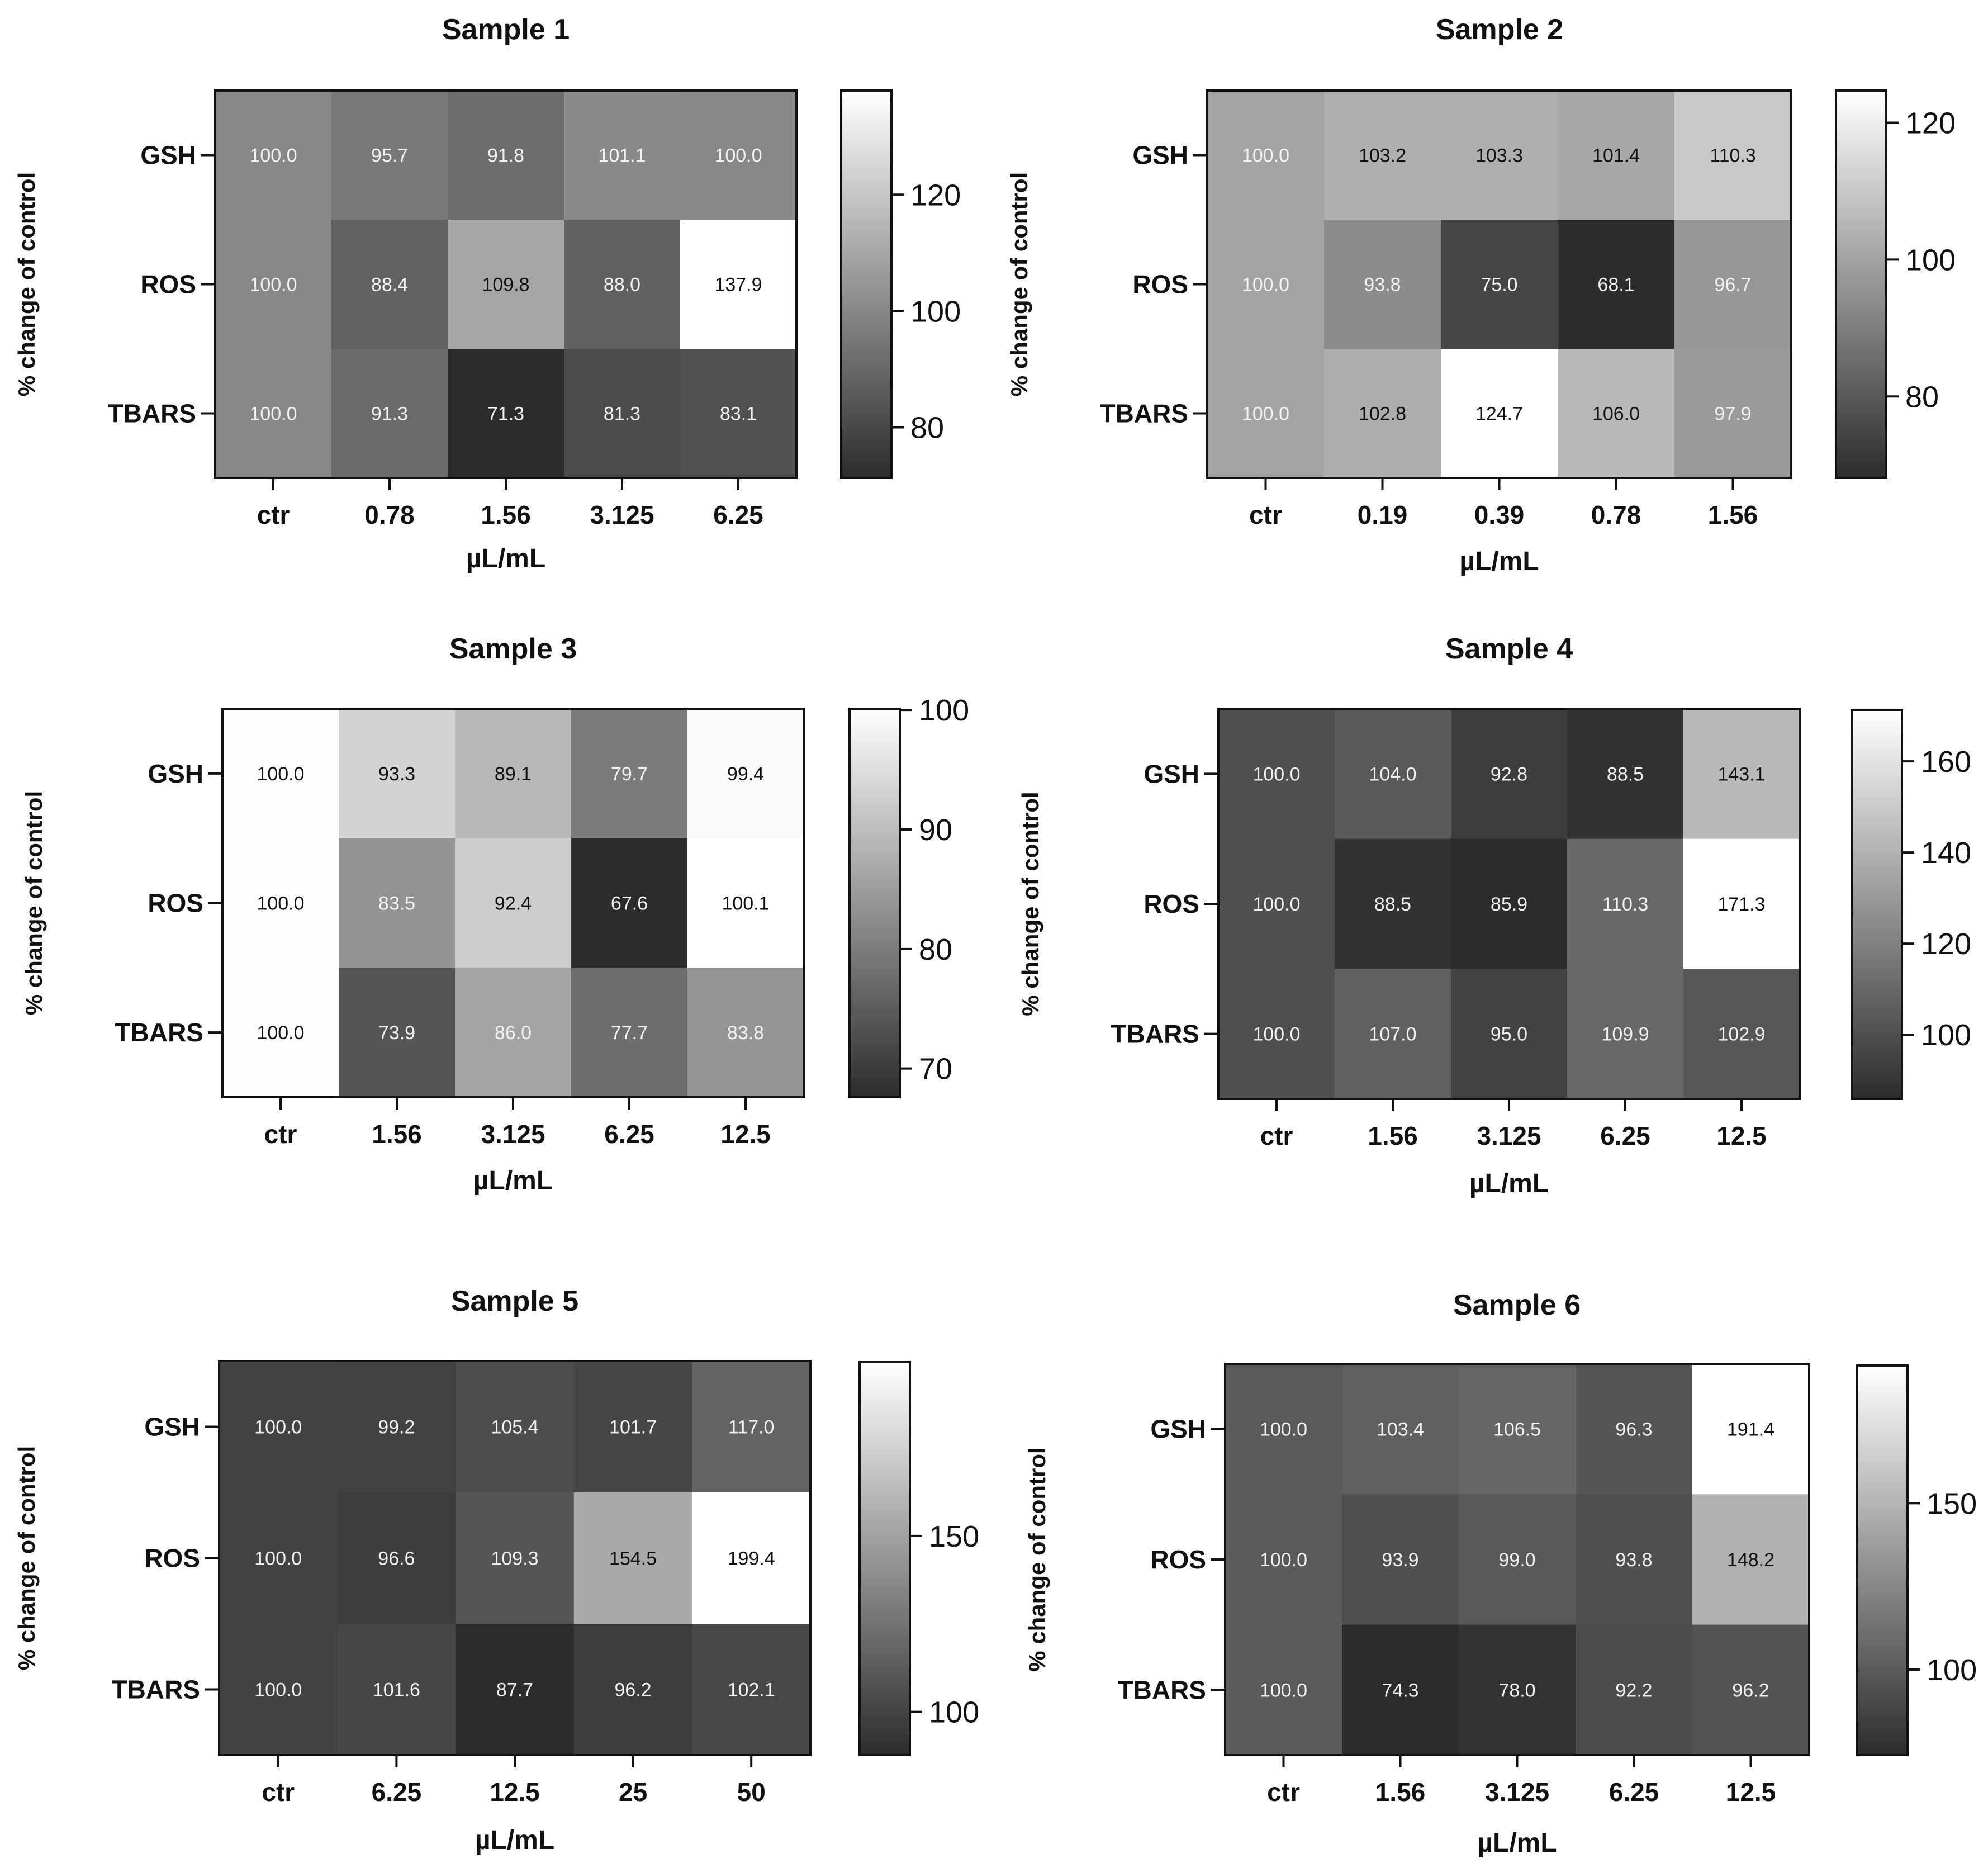  I want to click on cell-value-label: 75.0, so click(1499, 285).